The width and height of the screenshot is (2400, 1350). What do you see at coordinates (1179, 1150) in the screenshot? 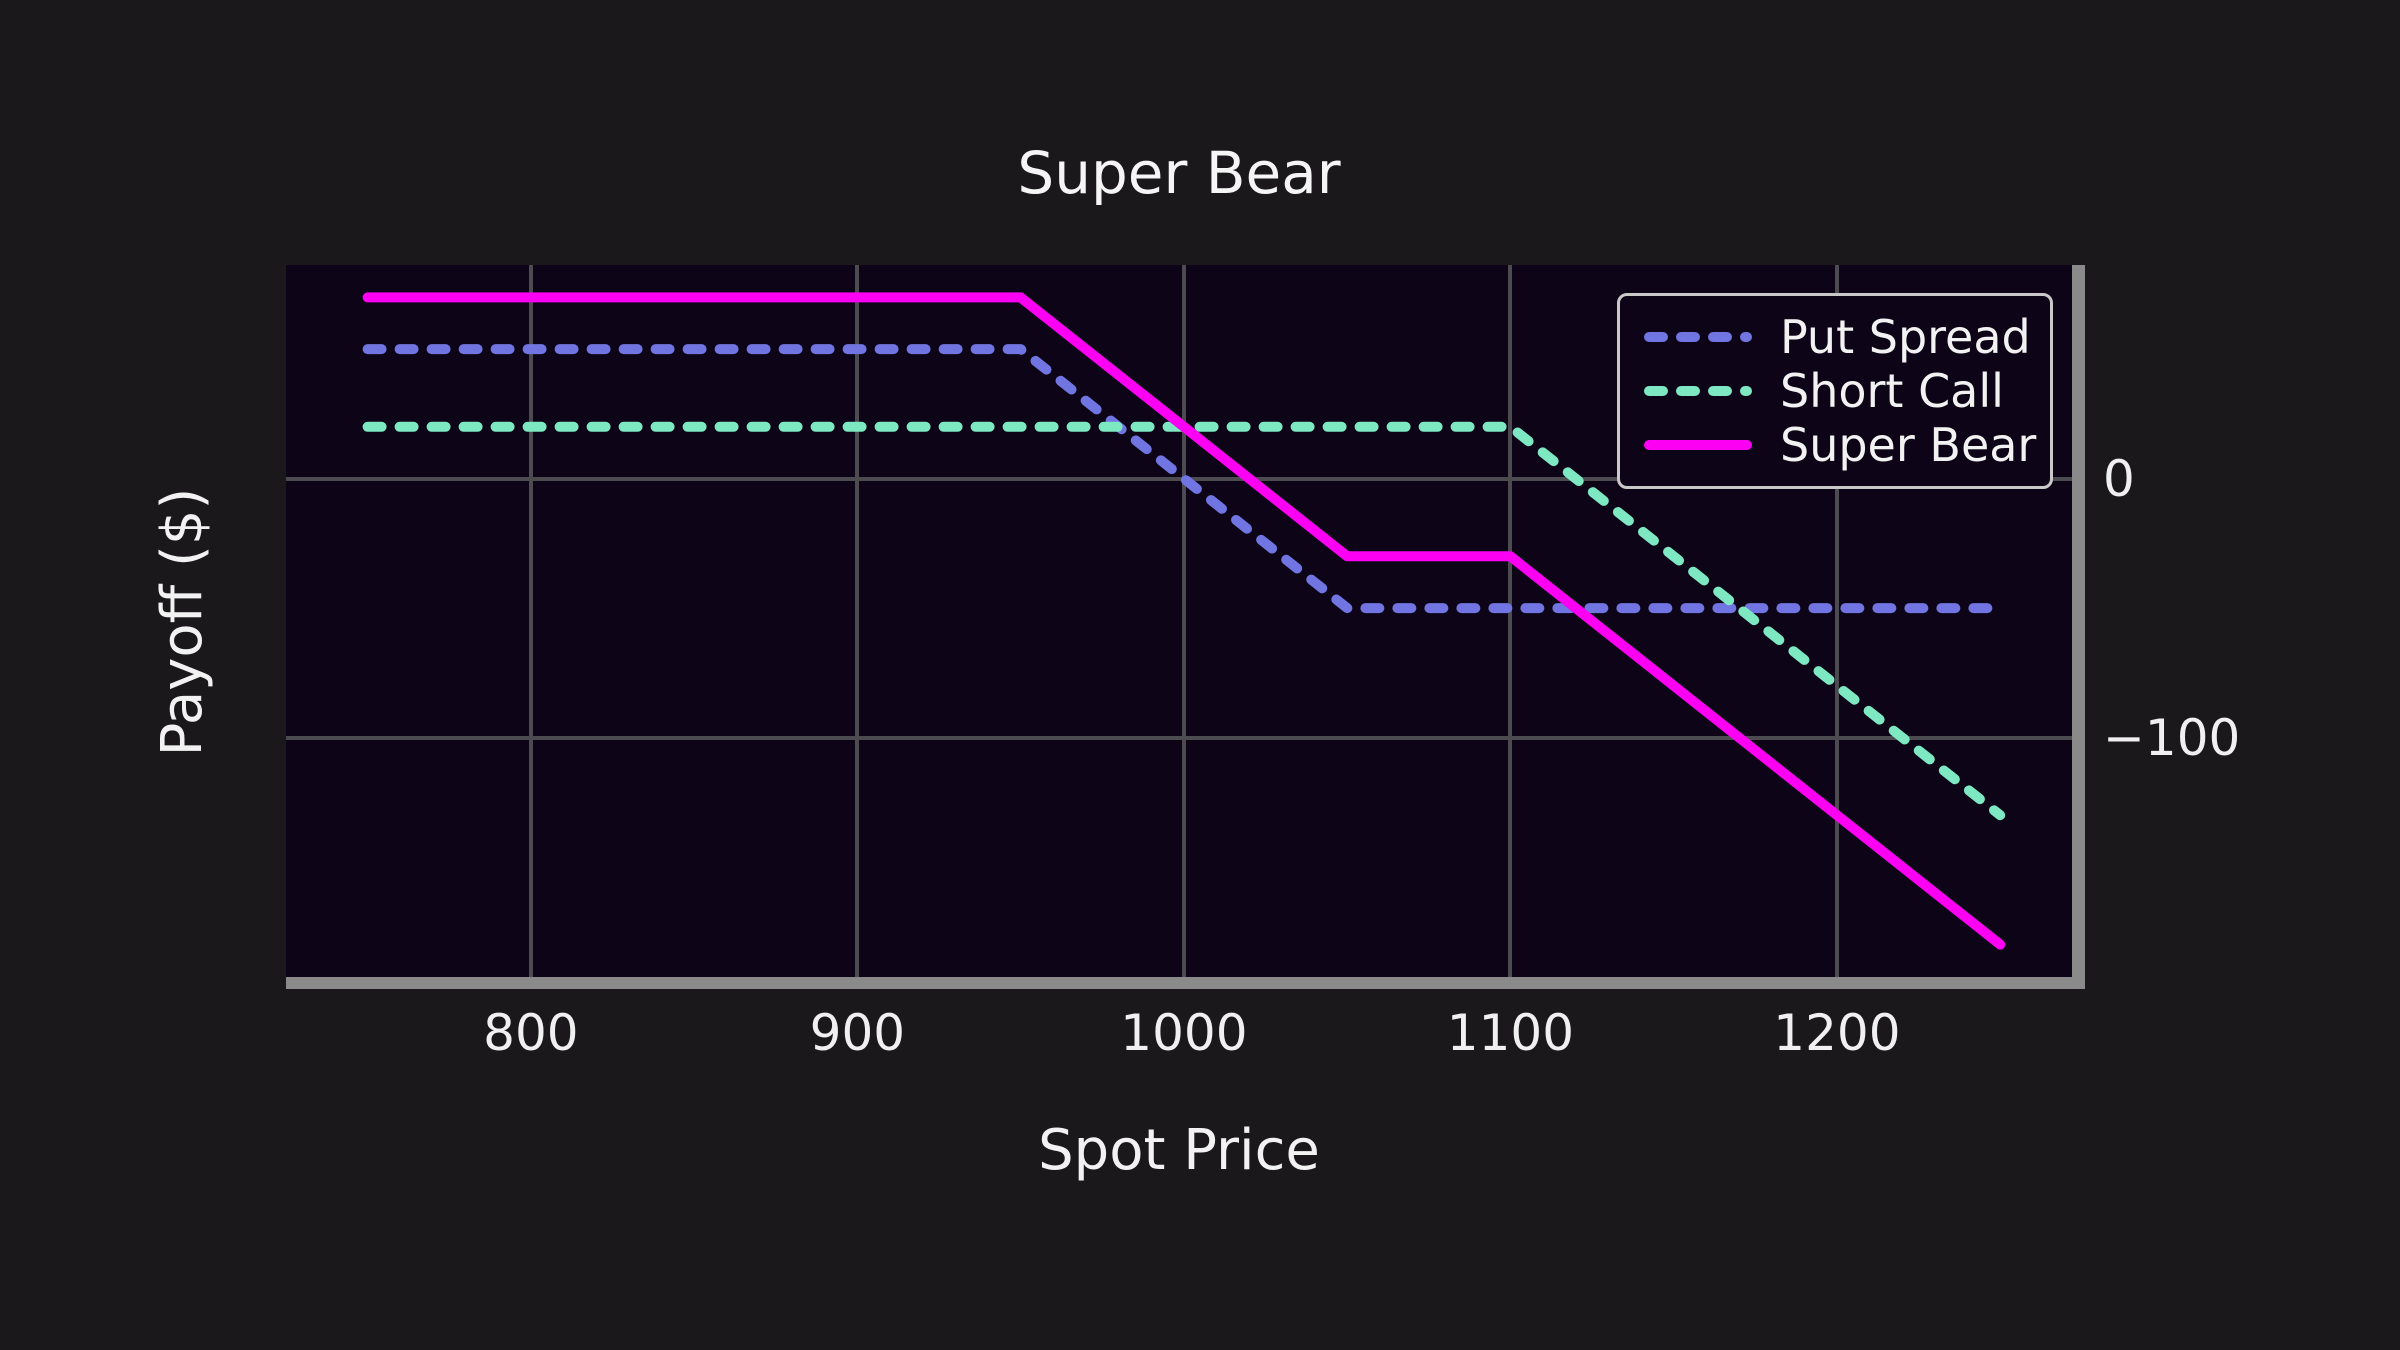
I see `x-axis-label: Spot Price` at bounding box center [1179, 1150].